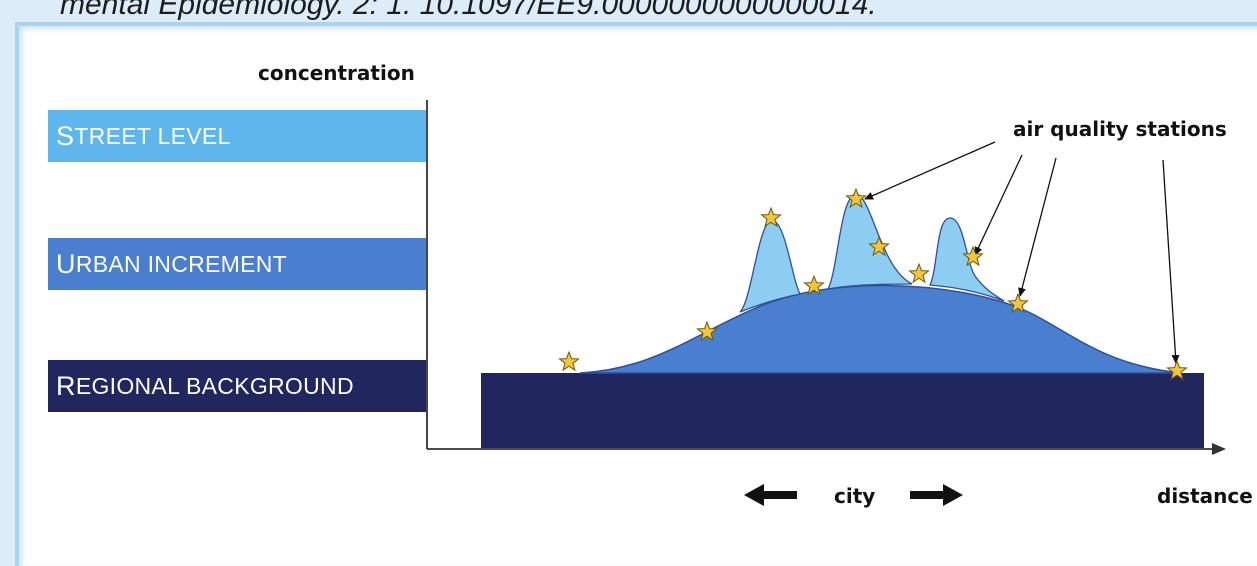  Describe the element at coordinates (1205, 496) in the screenshot. I see `x-axis-label: distance` at that location.